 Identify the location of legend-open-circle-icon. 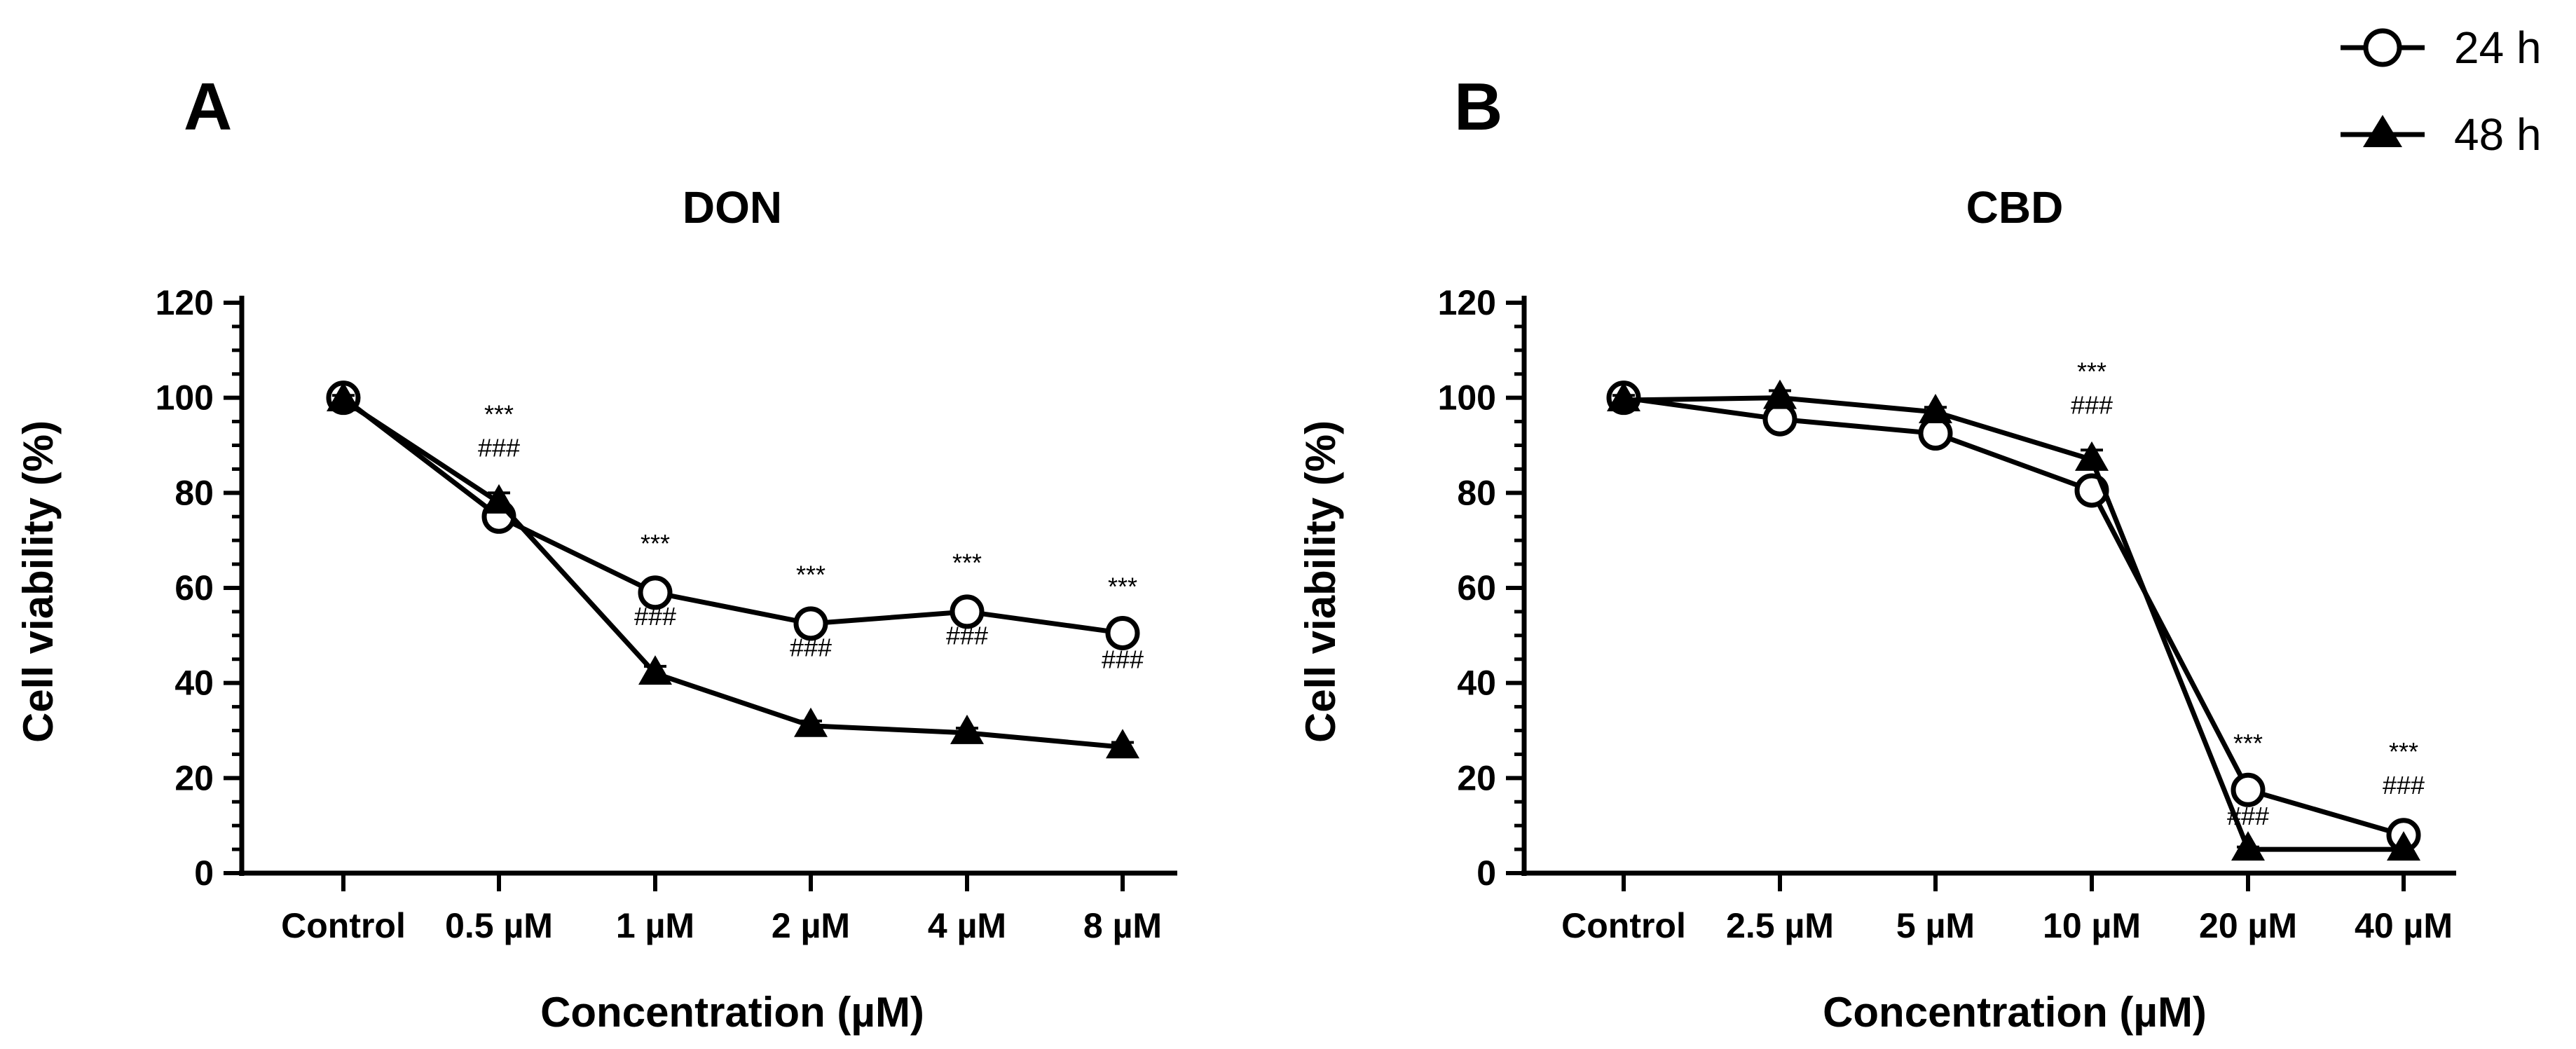
(2383, 47).